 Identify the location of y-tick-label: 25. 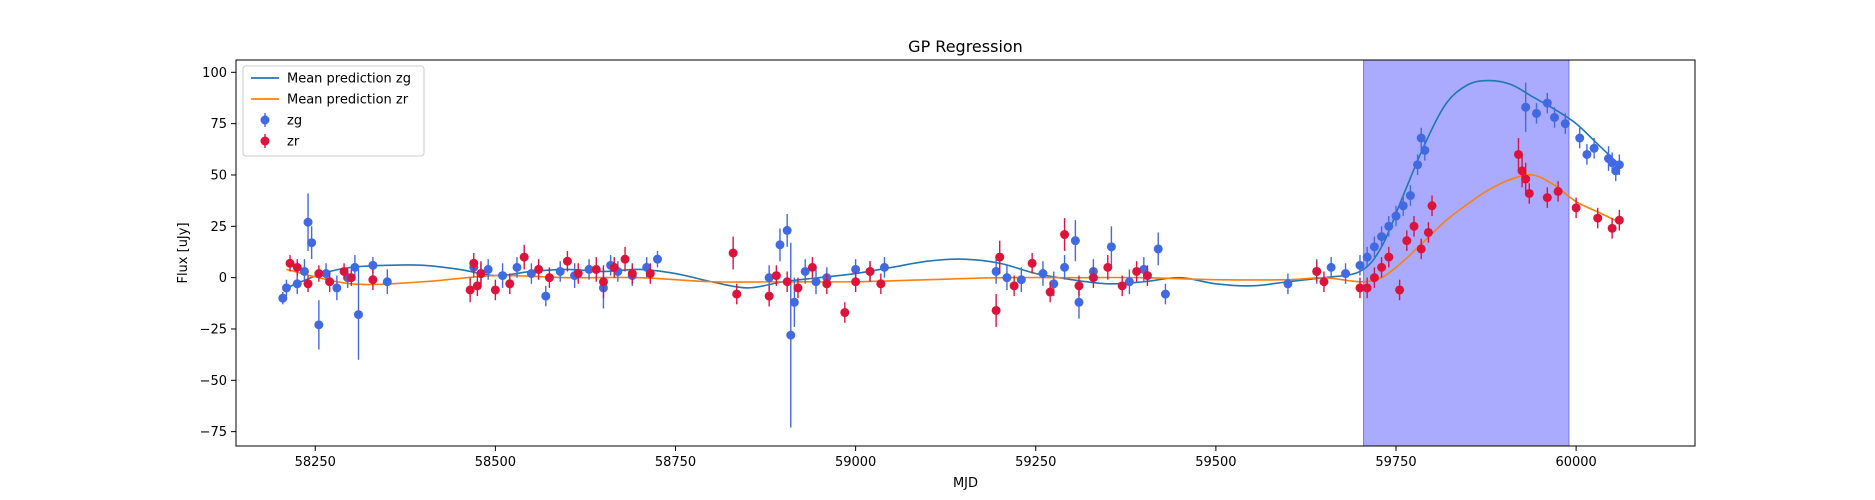
(218, 227).